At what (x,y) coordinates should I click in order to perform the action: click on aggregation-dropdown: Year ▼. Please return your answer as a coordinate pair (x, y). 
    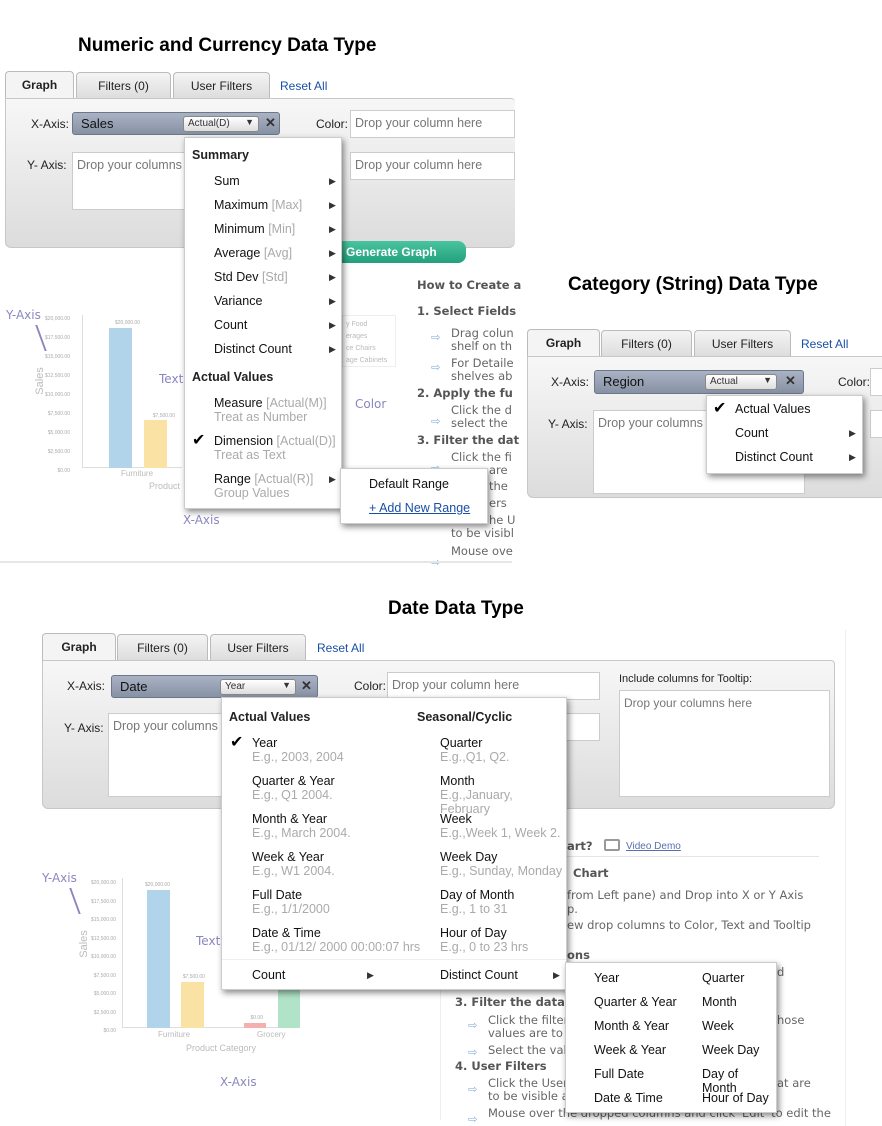
    Looking at the image, I should click on (258, 687).